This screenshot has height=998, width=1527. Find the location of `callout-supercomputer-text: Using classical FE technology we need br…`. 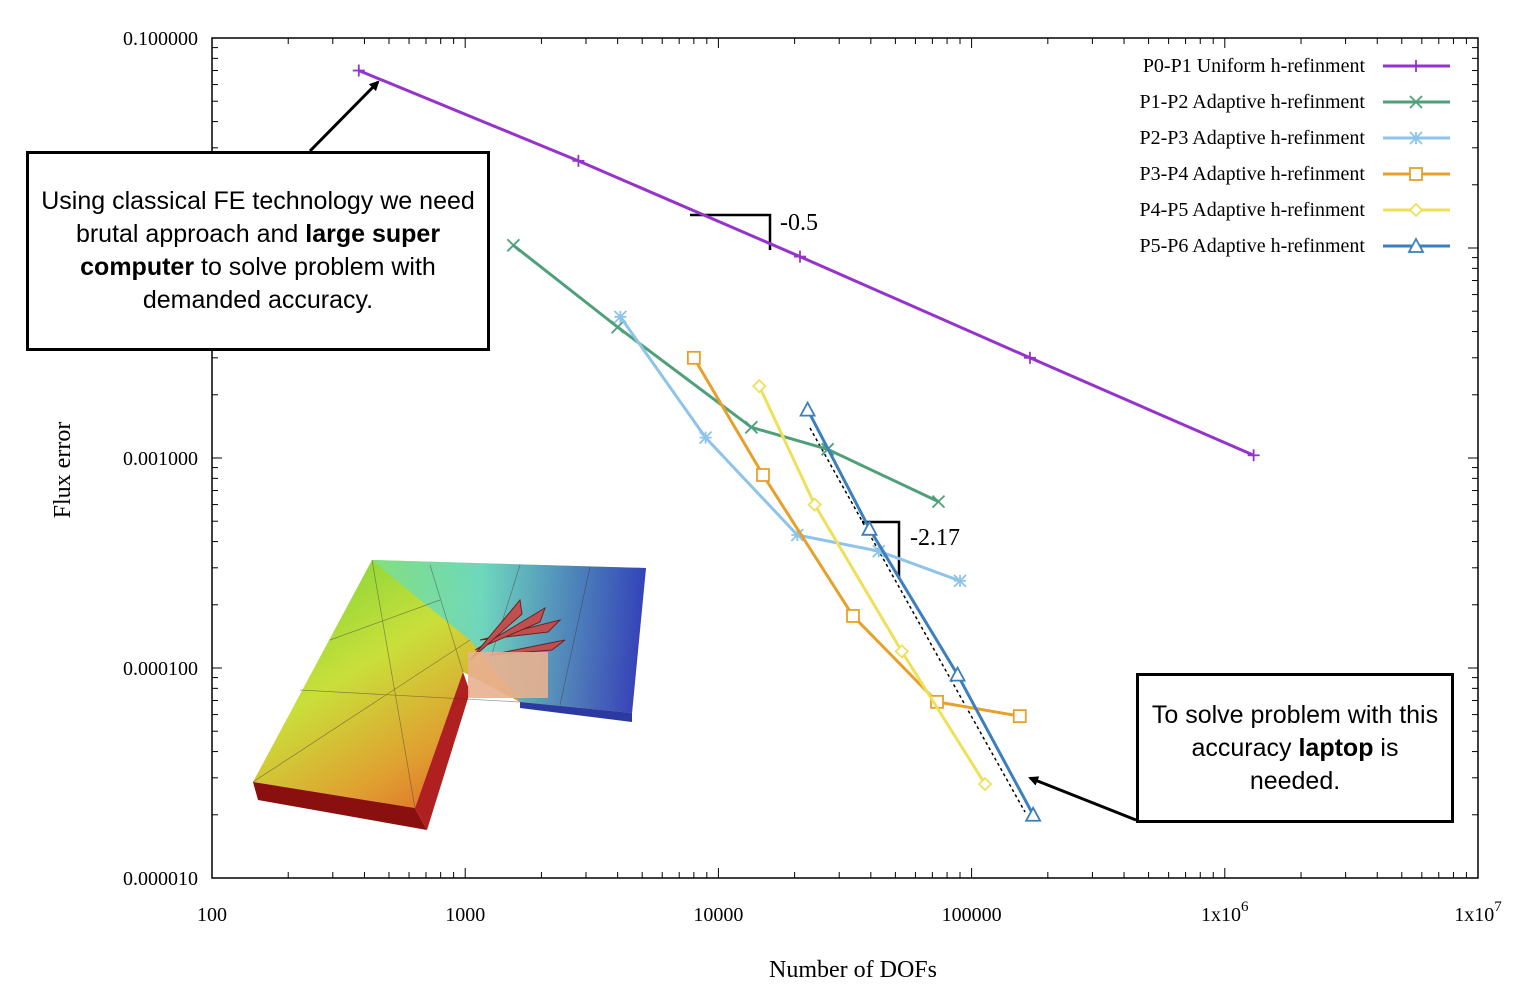

callout-supercomputer-text: Using classical FE technology we need br… is located at coordinates (258, 251).